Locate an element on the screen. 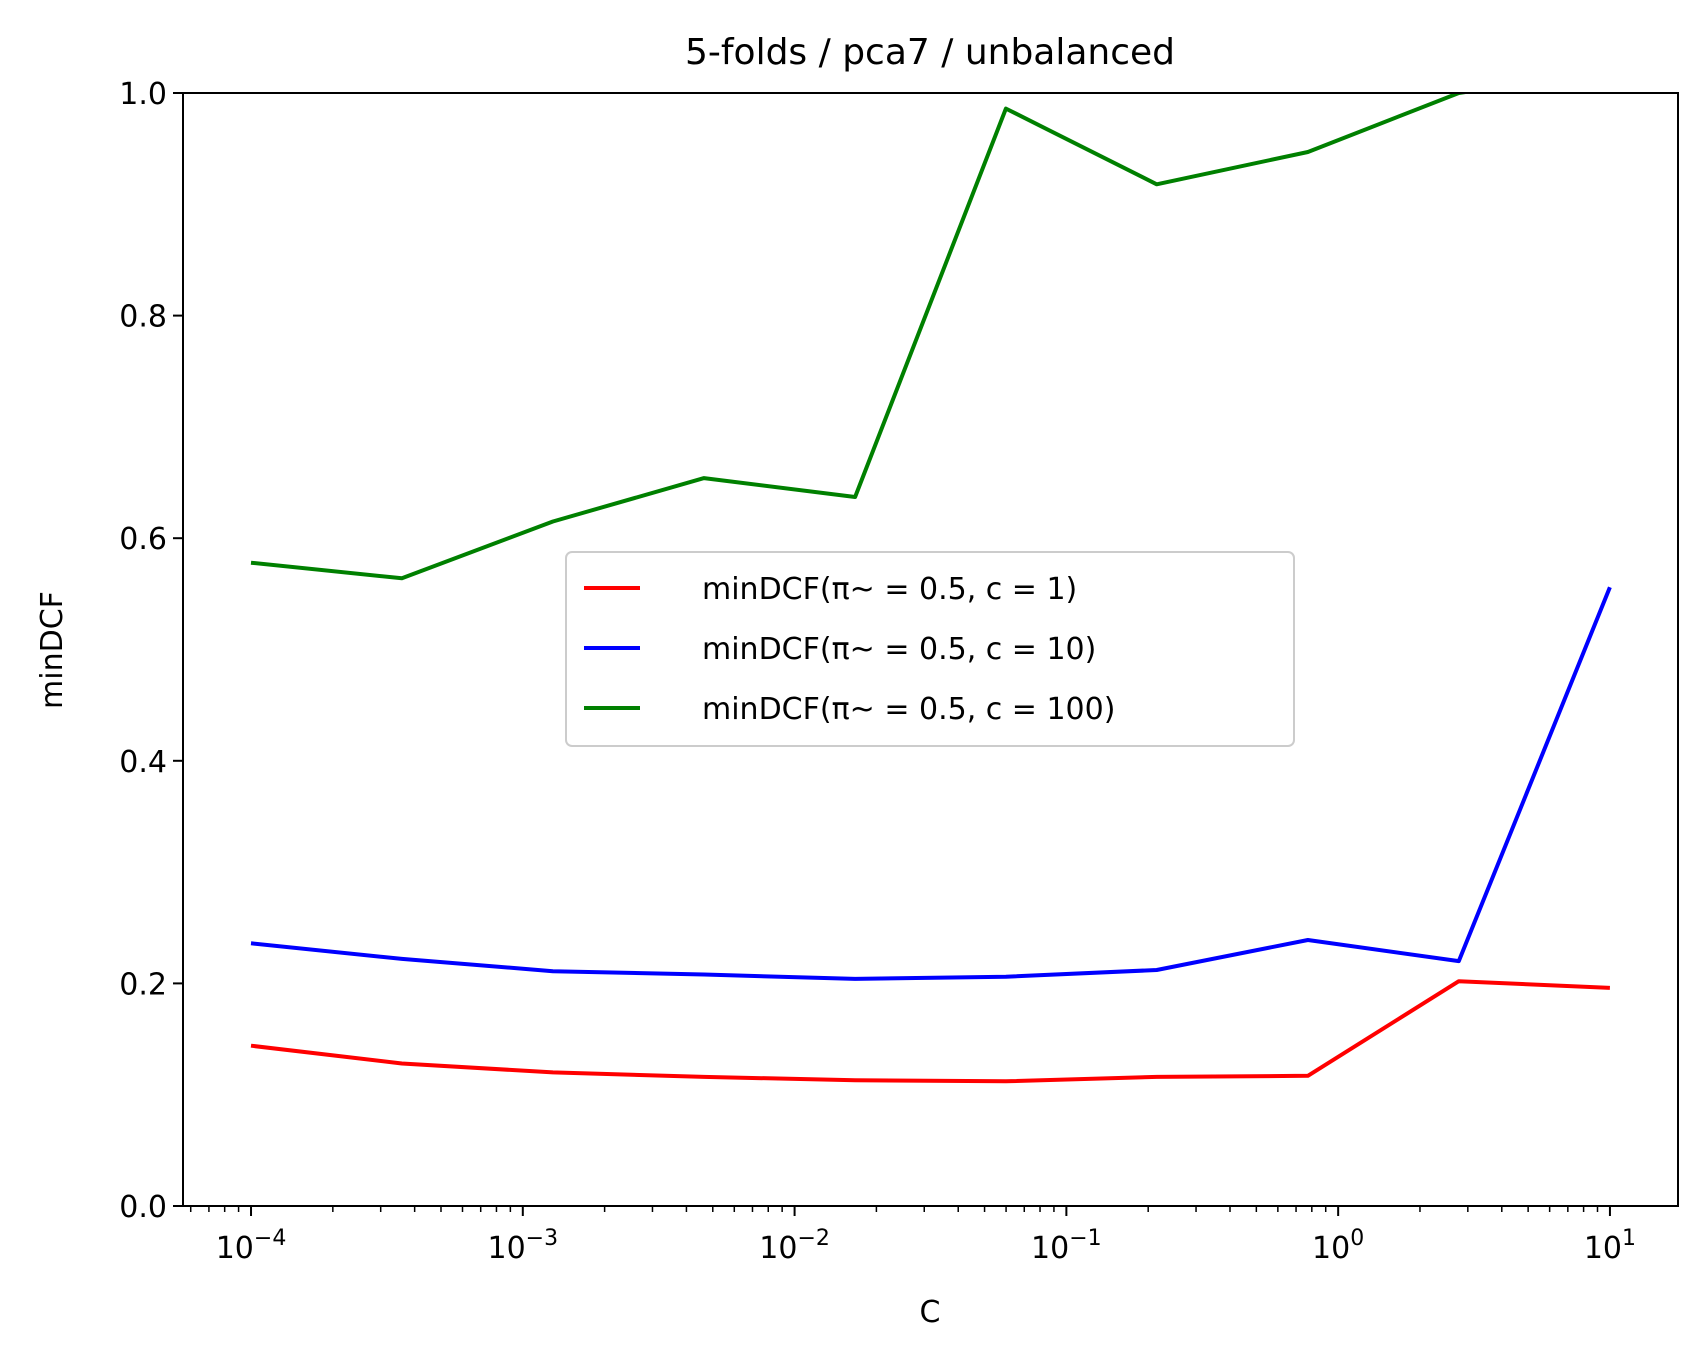 The height and width of the screenshot is (1358, 1700). x-tick-label: 10⁻² is located at coordinates (794, 1246).